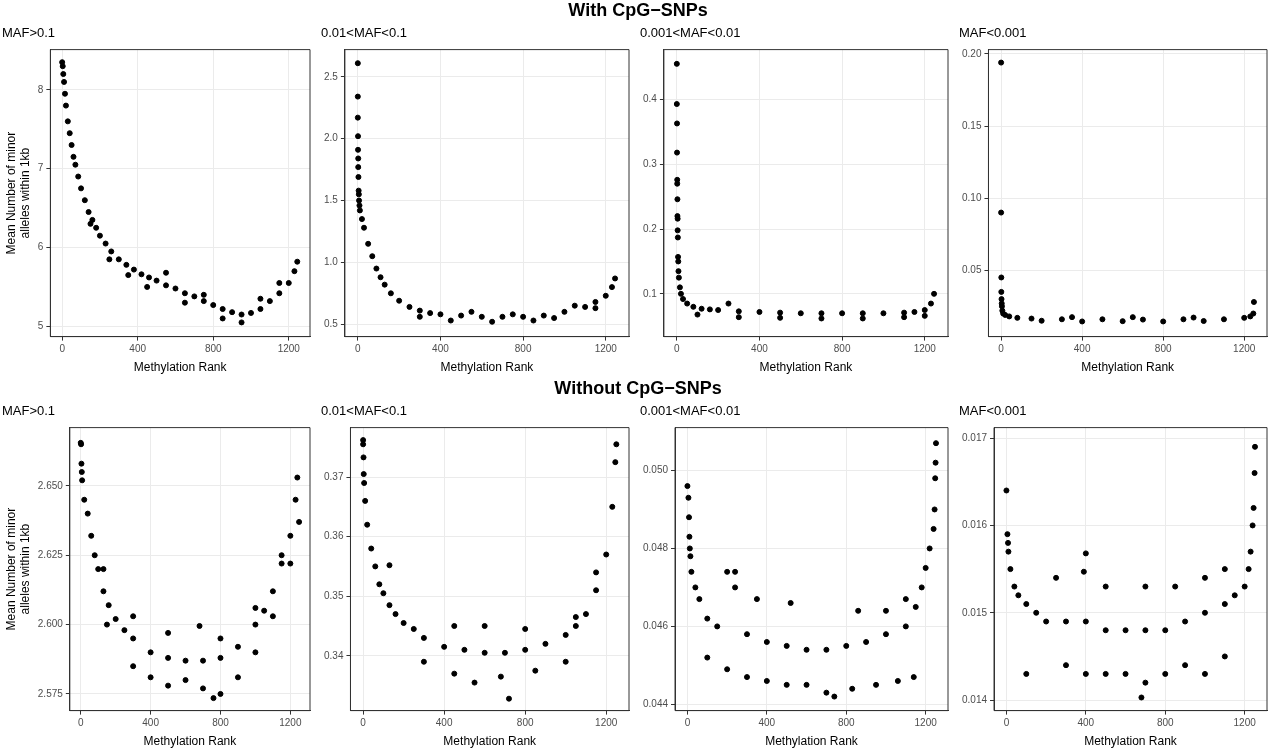 The height and width of the screenshot is (751, 1276). I want to click on y-tick-label: 0.016, so click(974, 525).